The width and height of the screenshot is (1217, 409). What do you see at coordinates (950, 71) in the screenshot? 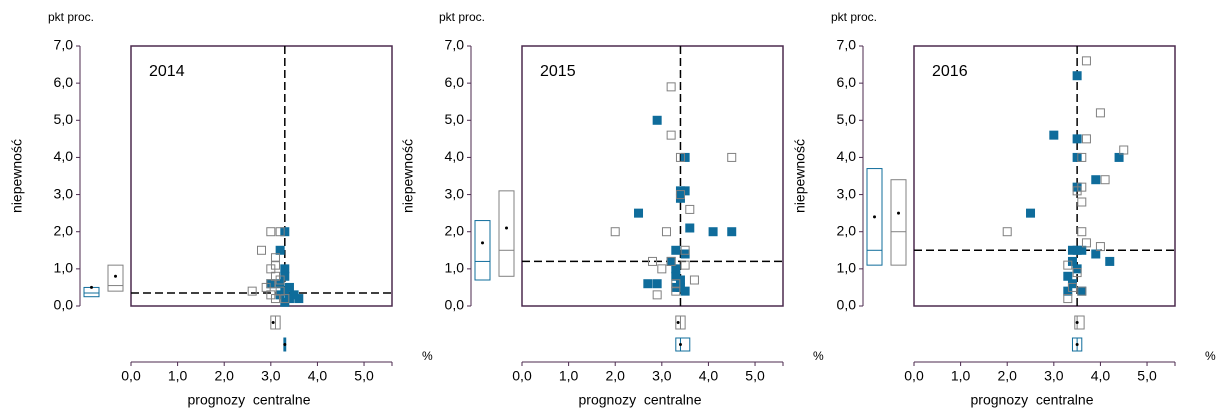
I see `panel-title: 2016` at bounding box center [950, 71].